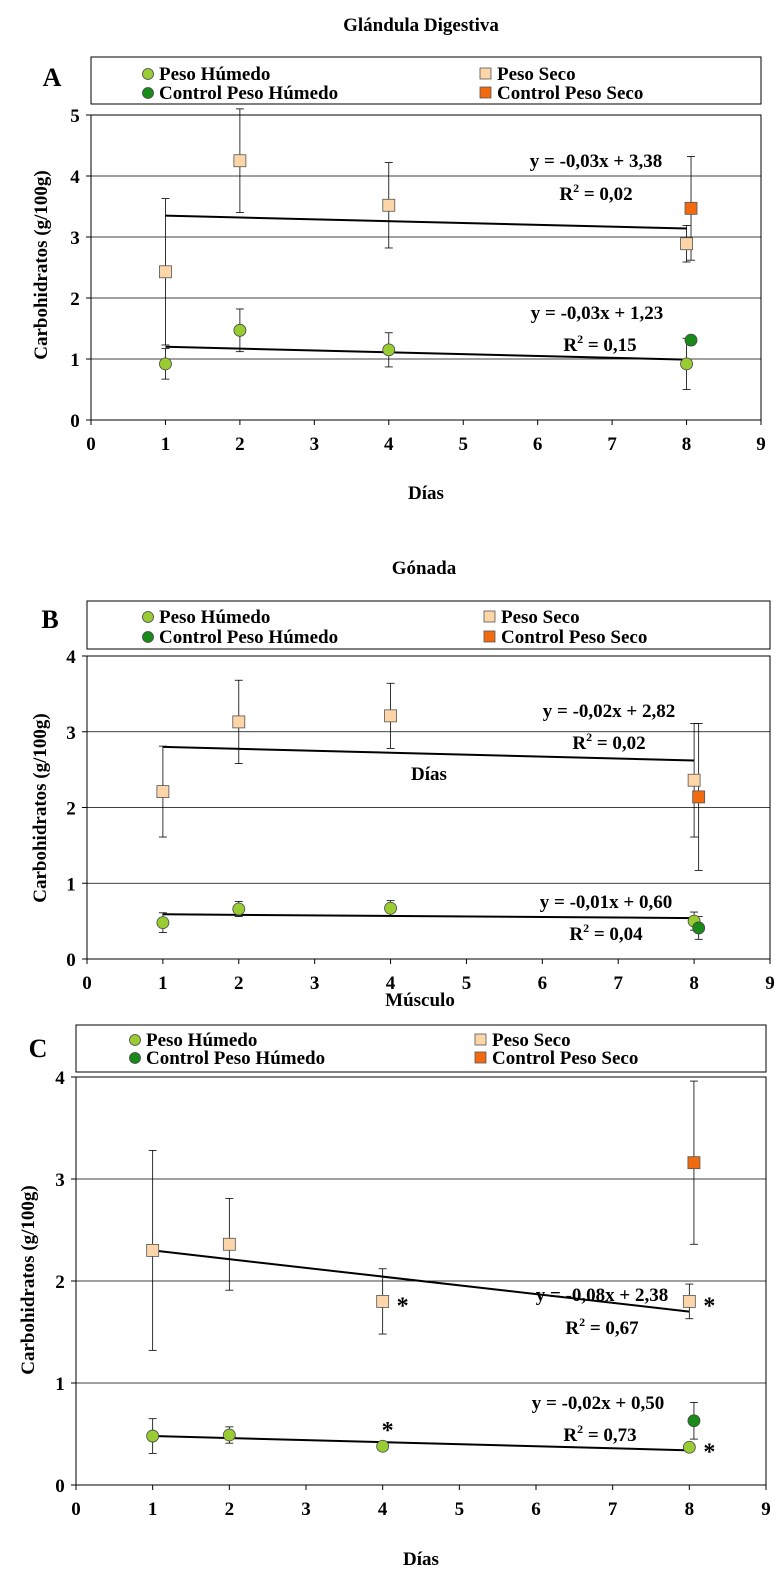 The image size is (783, 1577). Describe the element at coordinates (610, 345) in the screenshot. I see `r2-value: = 0,15` at that location.